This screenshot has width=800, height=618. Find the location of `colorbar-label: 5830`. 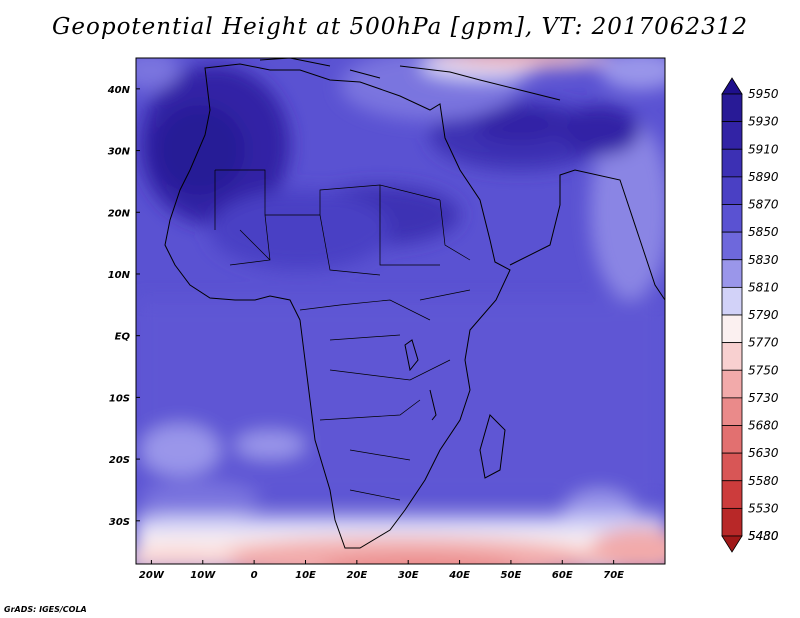

colorbar-label: 5830 is located at coordinates (763, 260).